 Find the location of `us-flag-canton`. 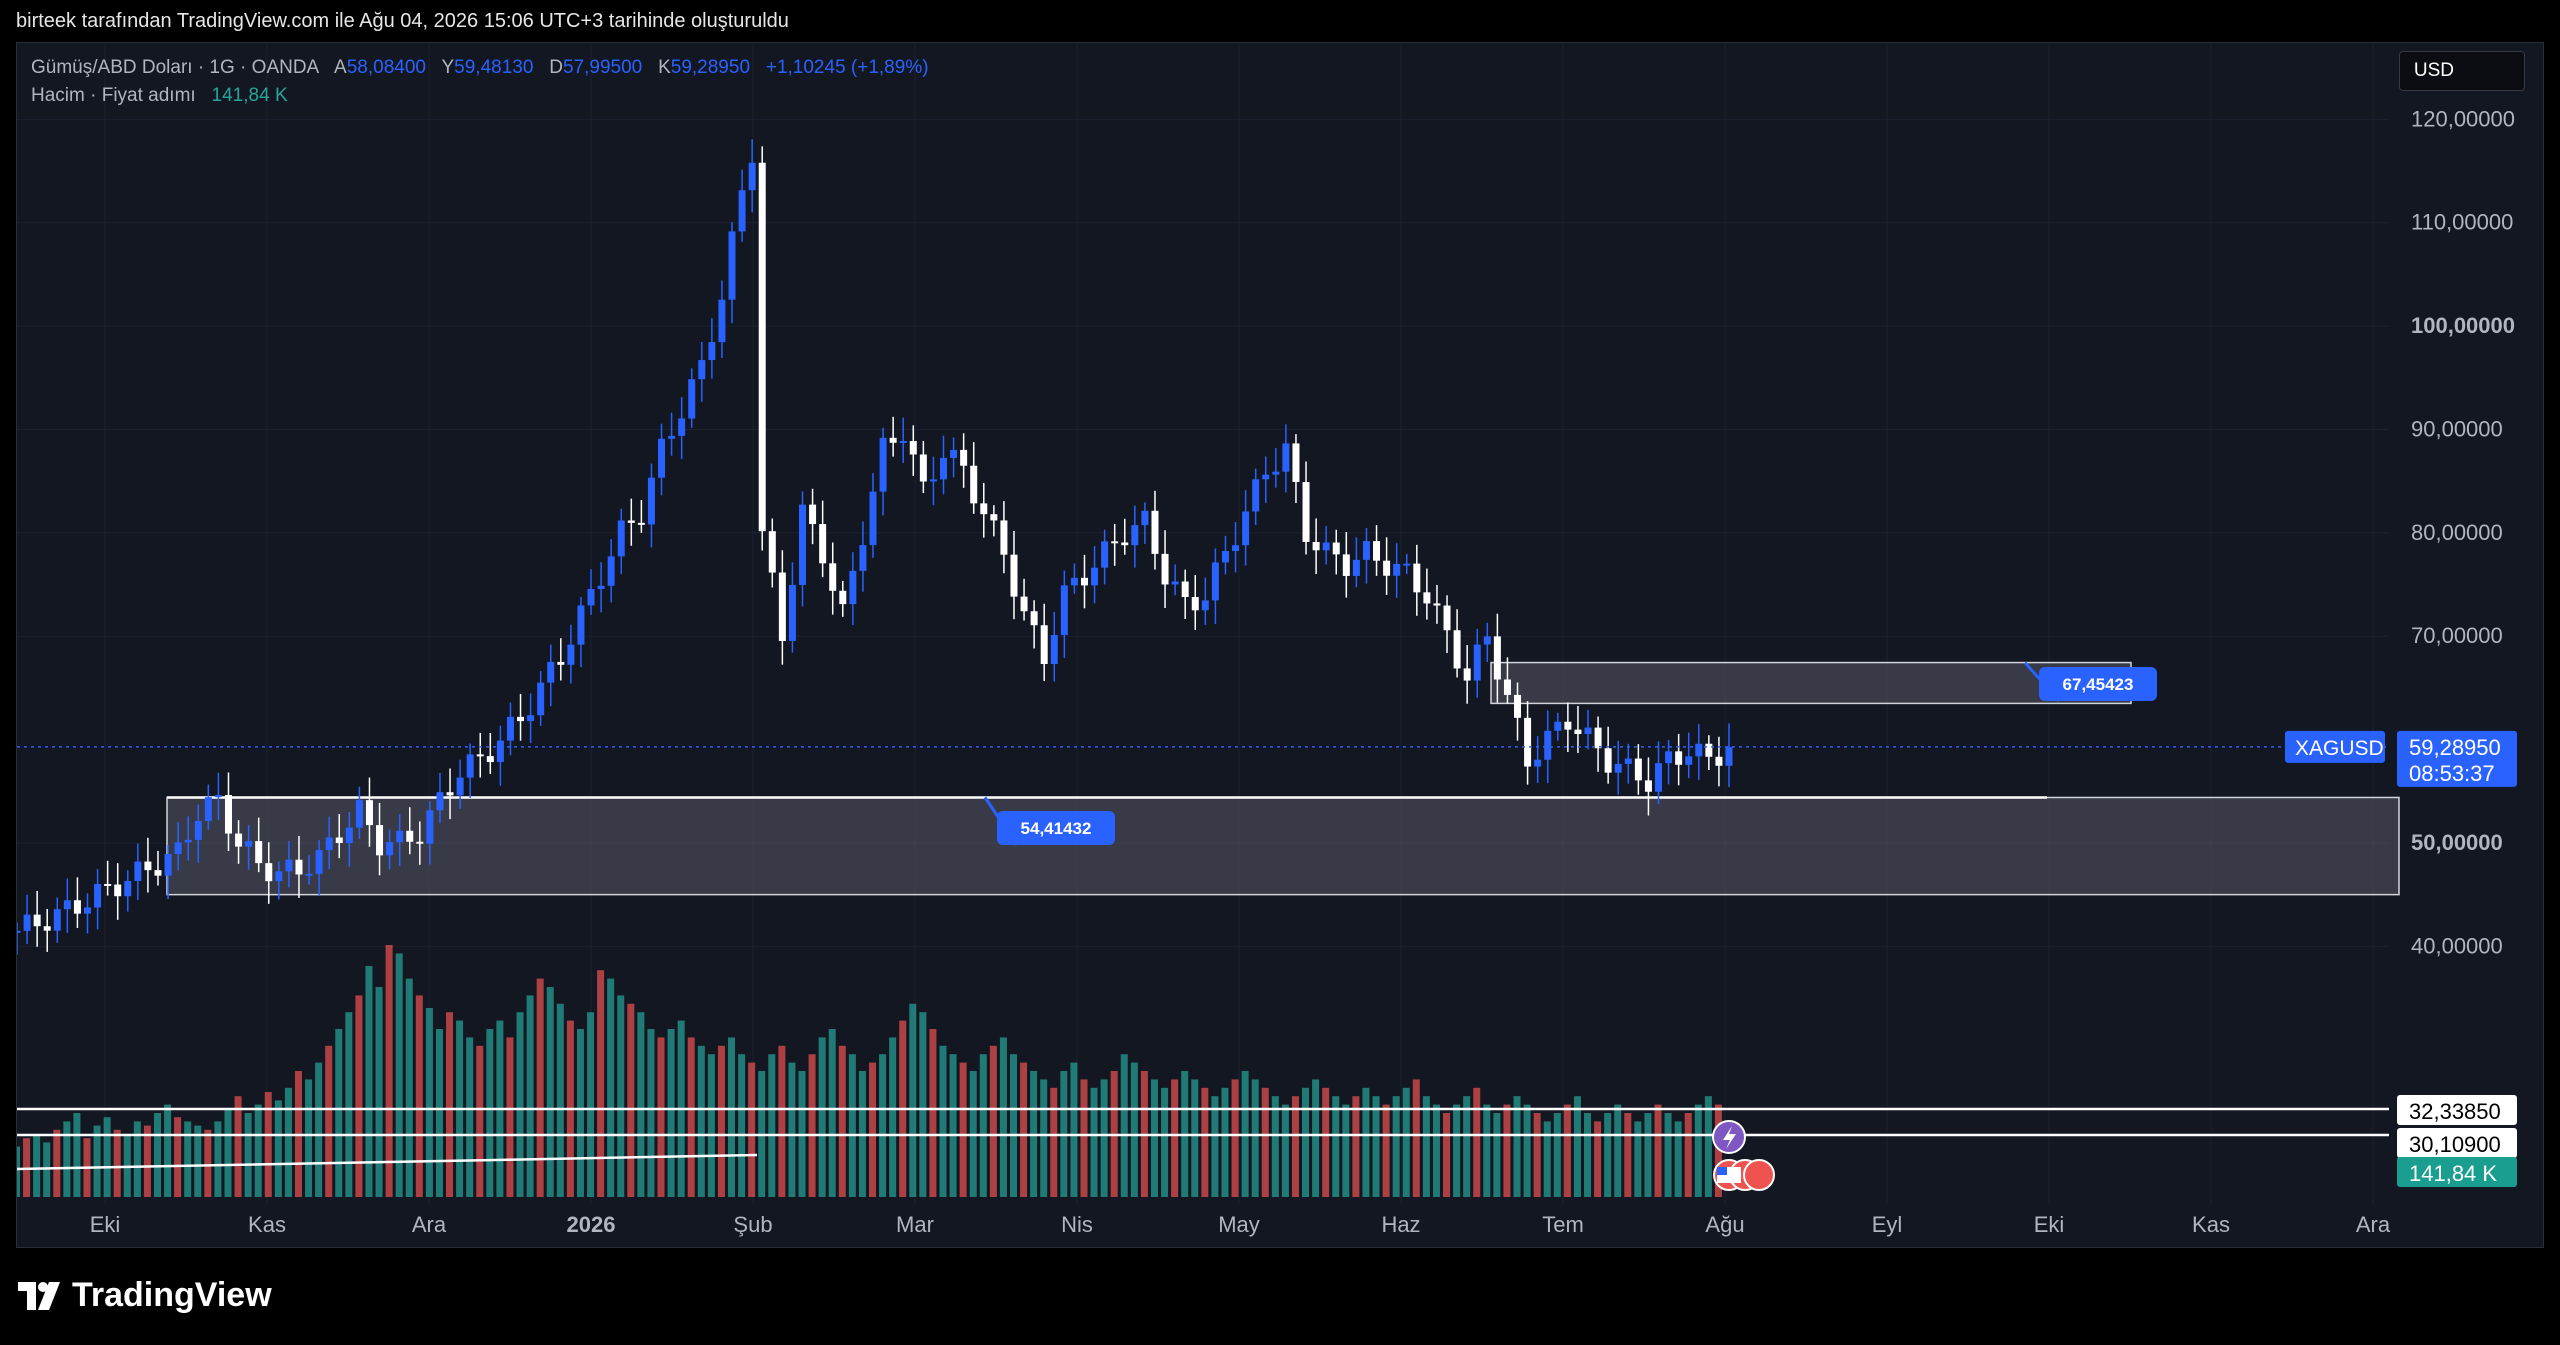

us-flag-canton is located at coordinates (1722, 1171).